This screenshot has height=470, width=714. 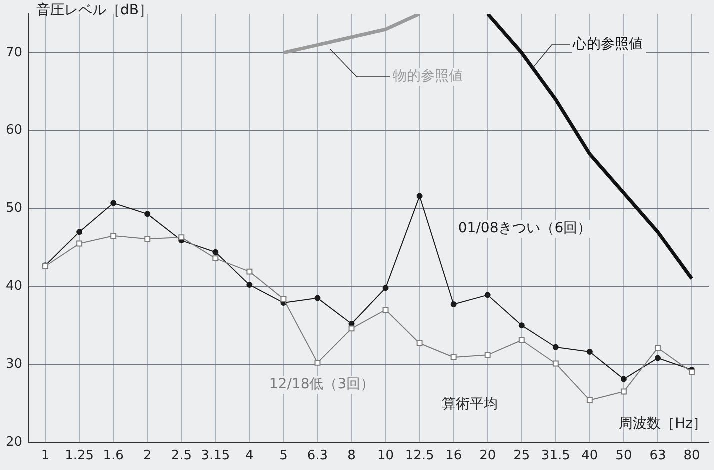 I want to click on x-tick-label: 25, so click(x=522, y=456).